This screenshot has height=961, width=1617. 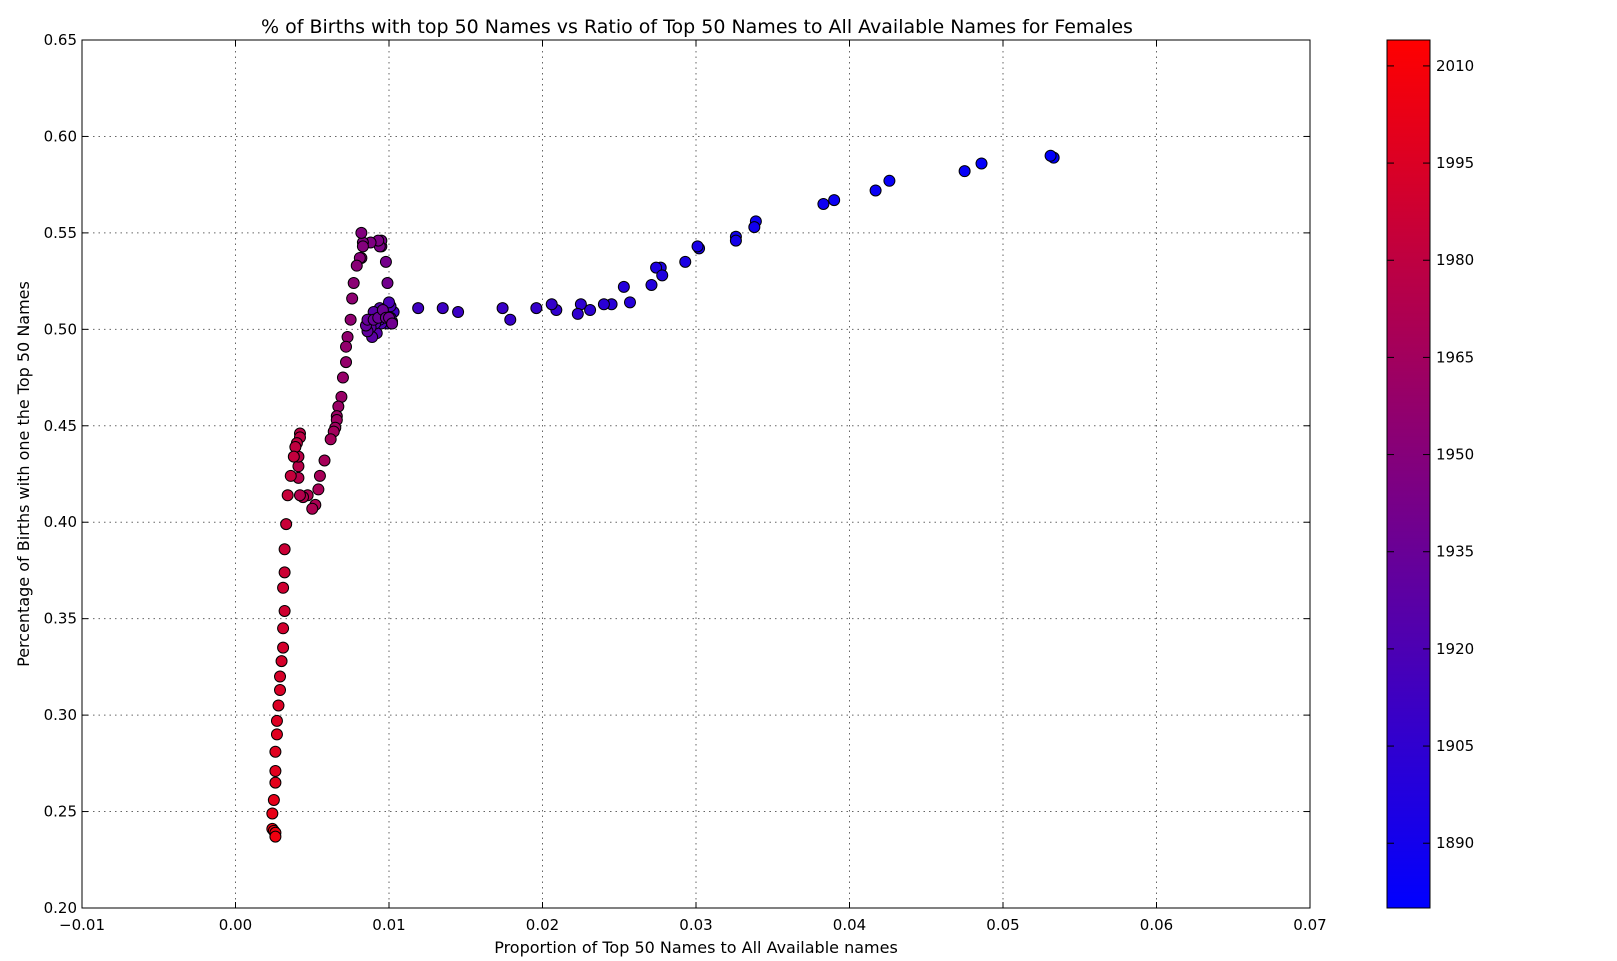 What do you see at coordinates (1455, 66) in the screenshot?
I see `colorbar-tick-label: 2010` at bounding box center [1455, 66].